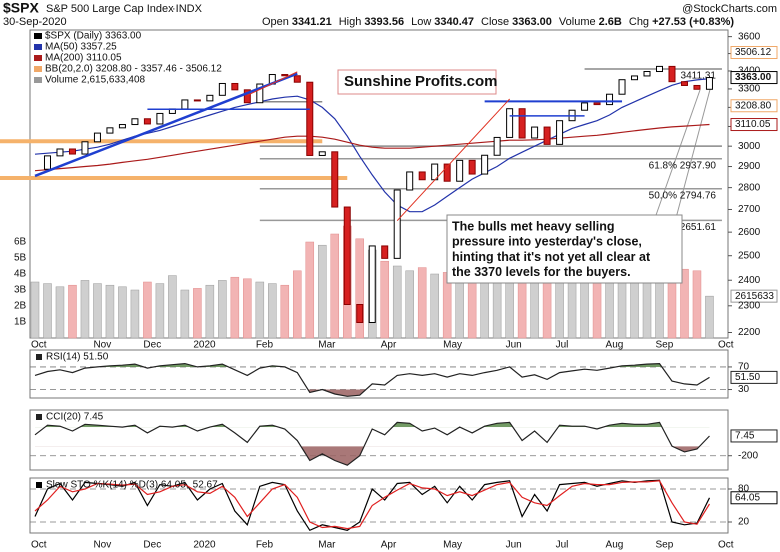 The height and width of the screenshot is (552, 780). Describe the element at coordinates (729, 9) in the screenshot. I see `source: @StockCharts.com` at that location.